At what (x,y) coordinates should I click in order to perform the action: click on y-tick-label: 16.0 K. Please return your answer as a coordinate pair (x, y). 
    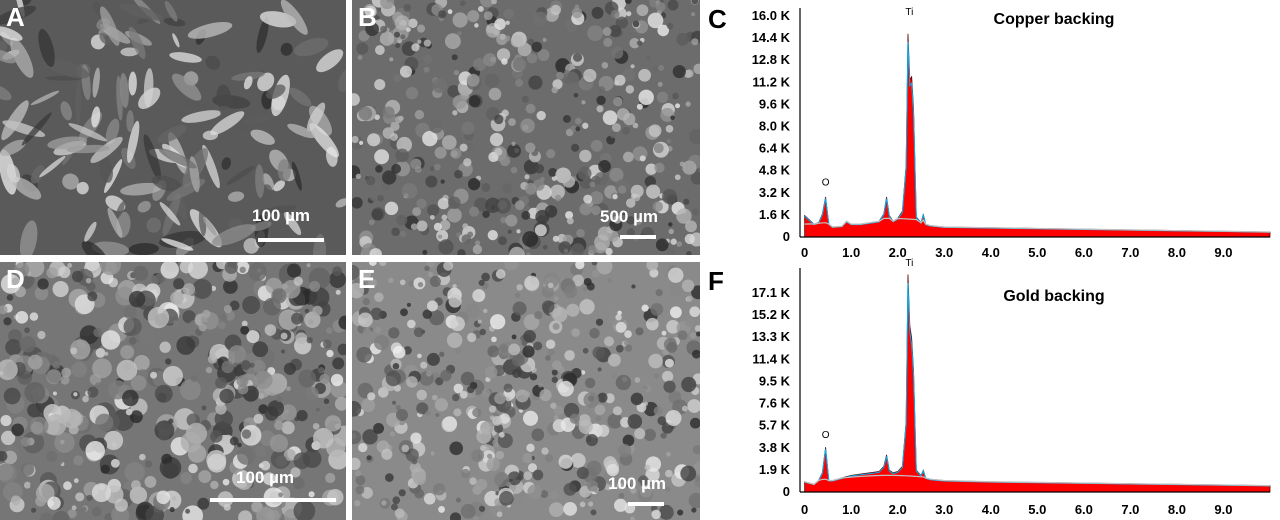
    Looking at the image, I should click on (771, 15).